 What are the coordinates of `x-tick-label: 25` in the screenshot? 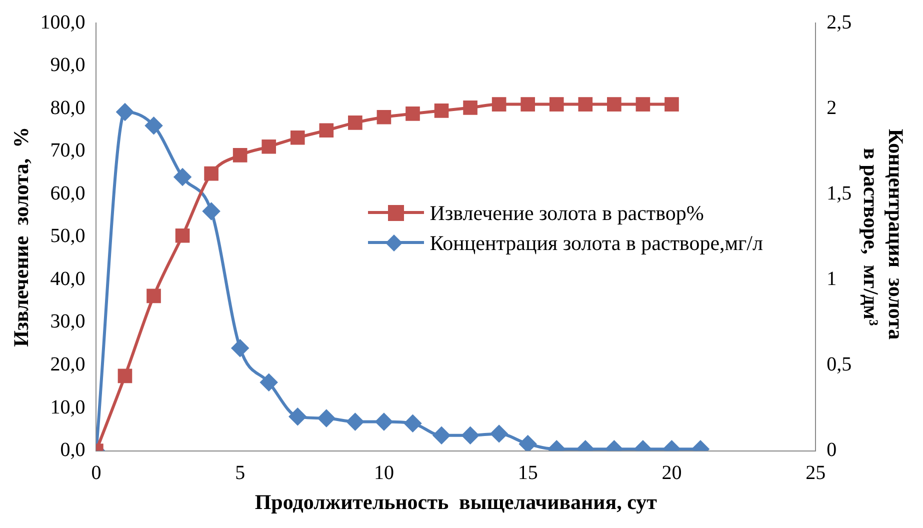 It's located at (816, 473).